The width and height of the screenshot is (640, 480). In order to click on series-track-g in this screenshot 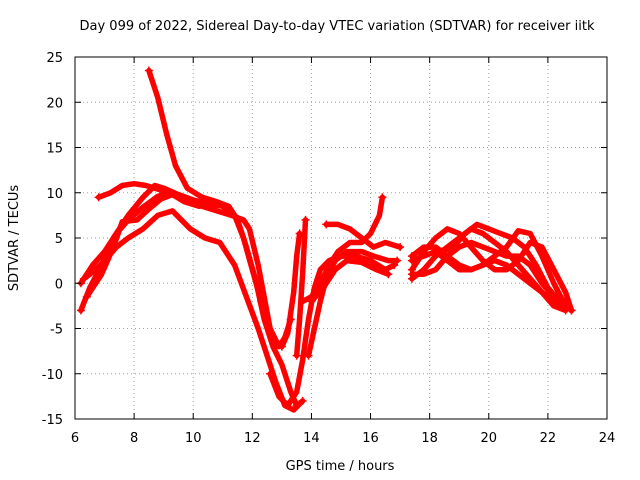, I will do `click(332, 331)`.